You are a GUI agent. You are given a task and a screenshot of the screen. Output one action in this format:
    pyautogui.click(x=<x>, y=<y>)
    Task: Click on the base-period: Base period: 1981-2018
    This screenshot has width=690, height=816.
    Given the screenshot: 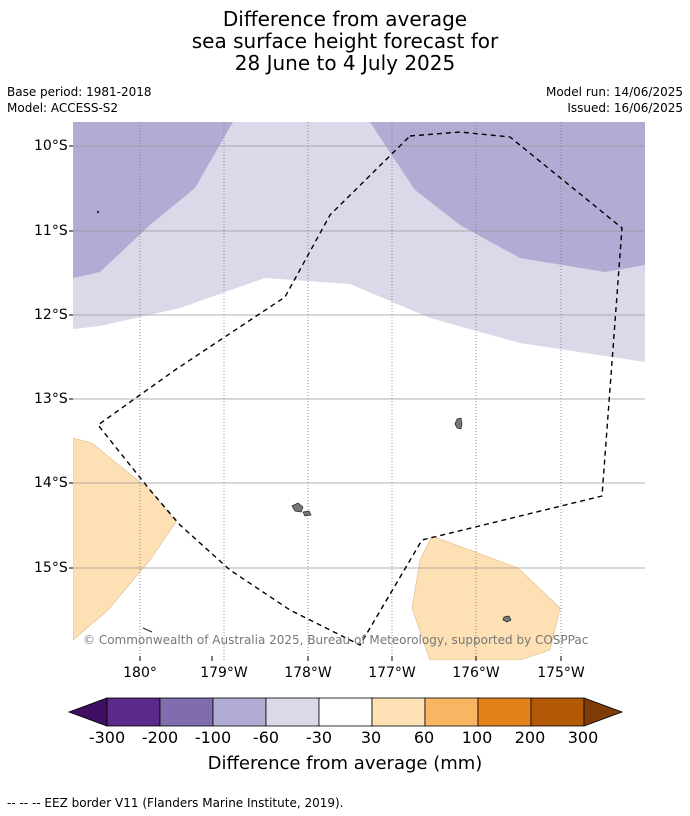 What is the action you would take?
    pyautogui.click(x=79, y=92)
    